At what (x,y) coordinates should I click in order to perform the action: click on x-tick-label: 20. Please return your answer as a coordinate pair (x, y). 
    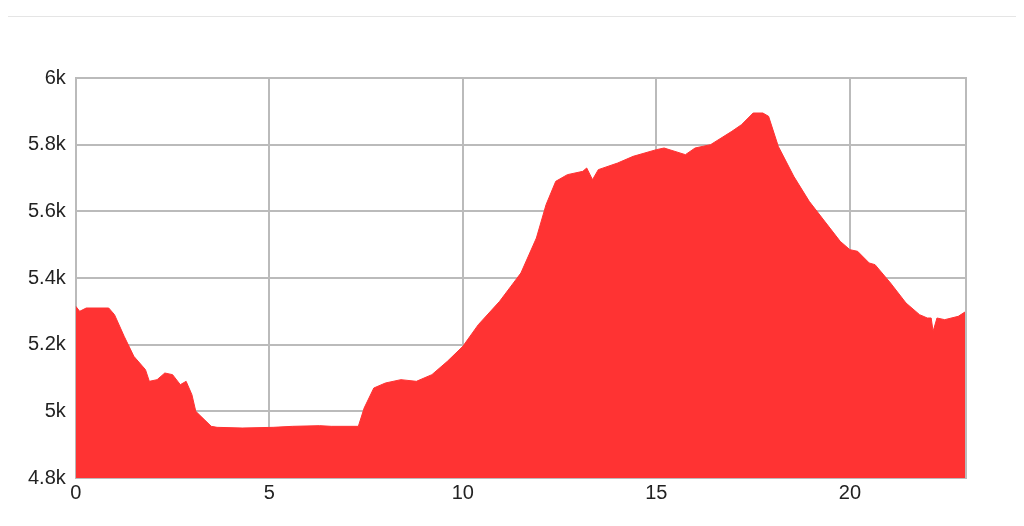
    Looking at the image, I should click on (850, 491).